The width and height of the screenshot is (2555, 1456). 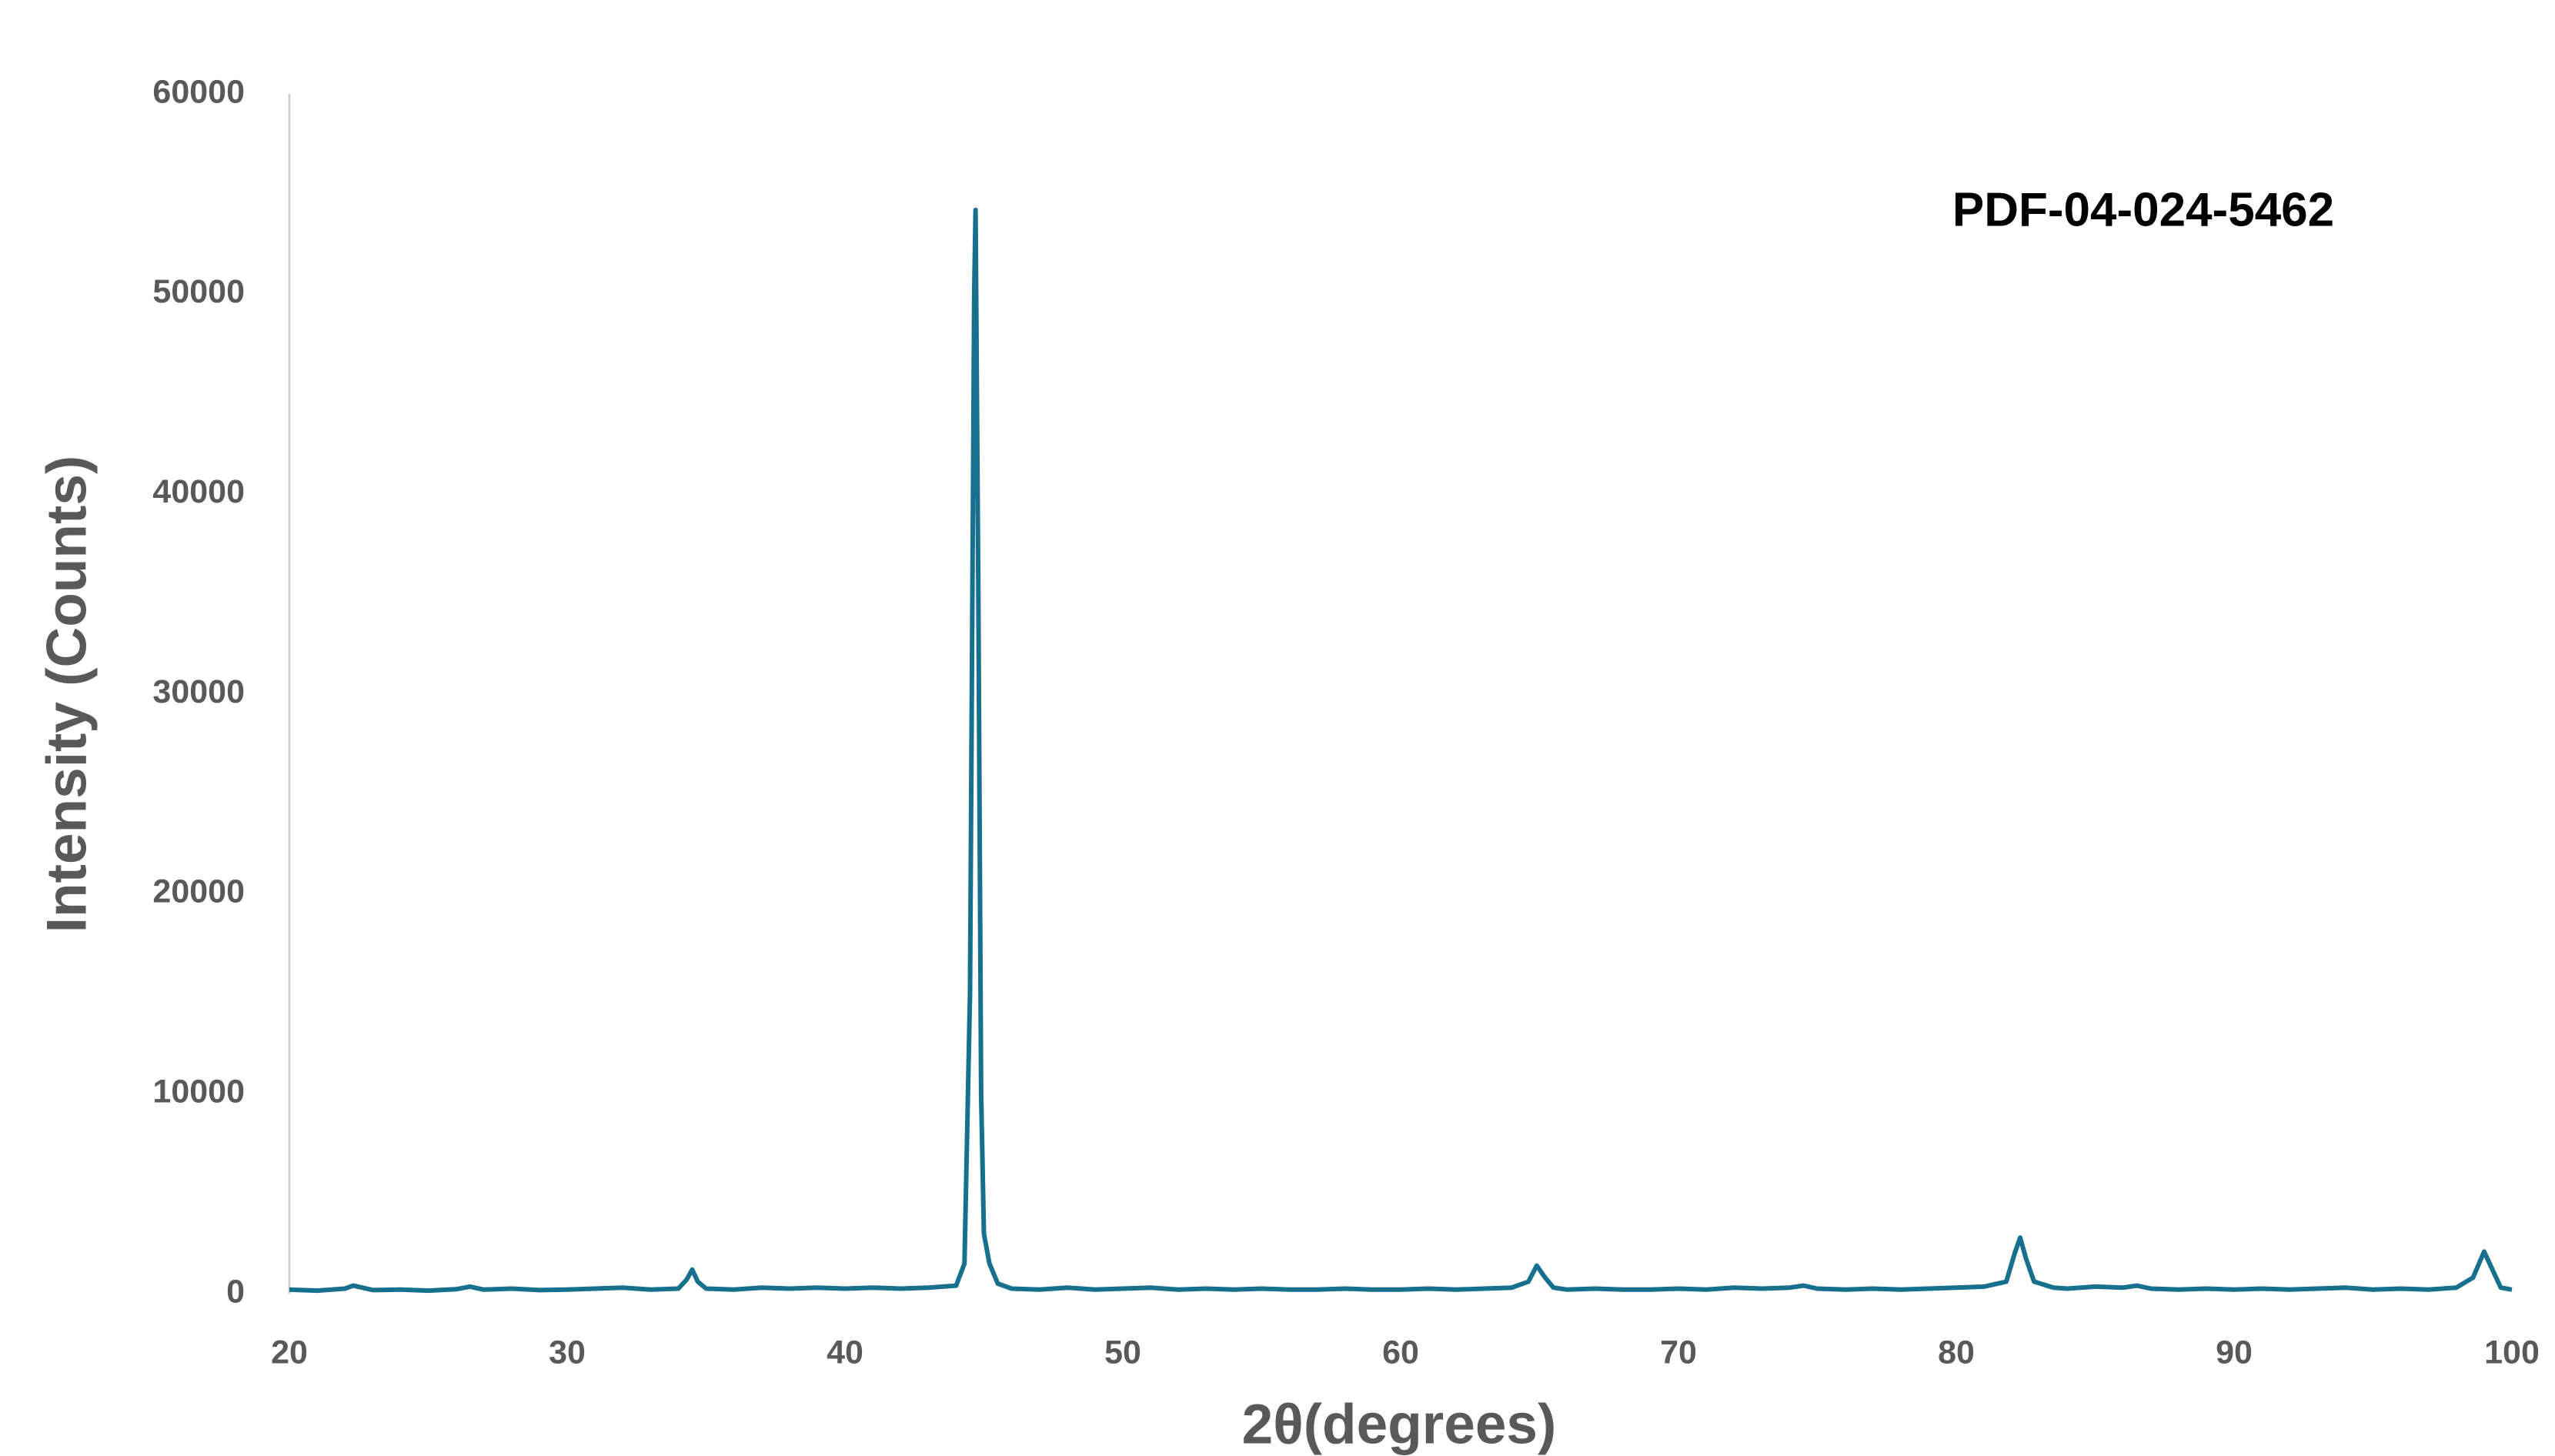 What do you see at coordinates (66, 694) in the screenshot?
I see `y-axis-title: Intensity (Counts)` at bounding box center [66, 694].